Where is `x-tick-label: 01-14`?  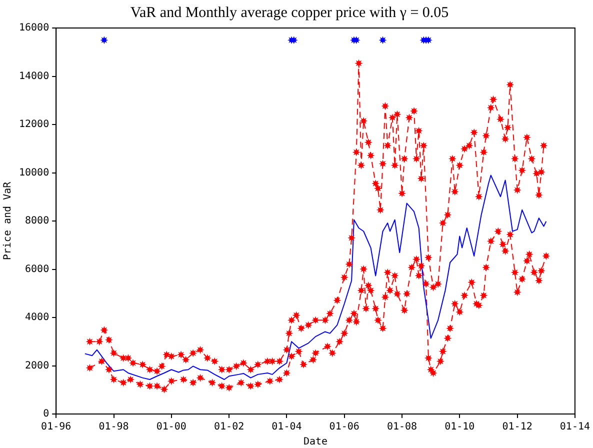
x-tick-label: 01-14 is located at coordinates (575, 427).